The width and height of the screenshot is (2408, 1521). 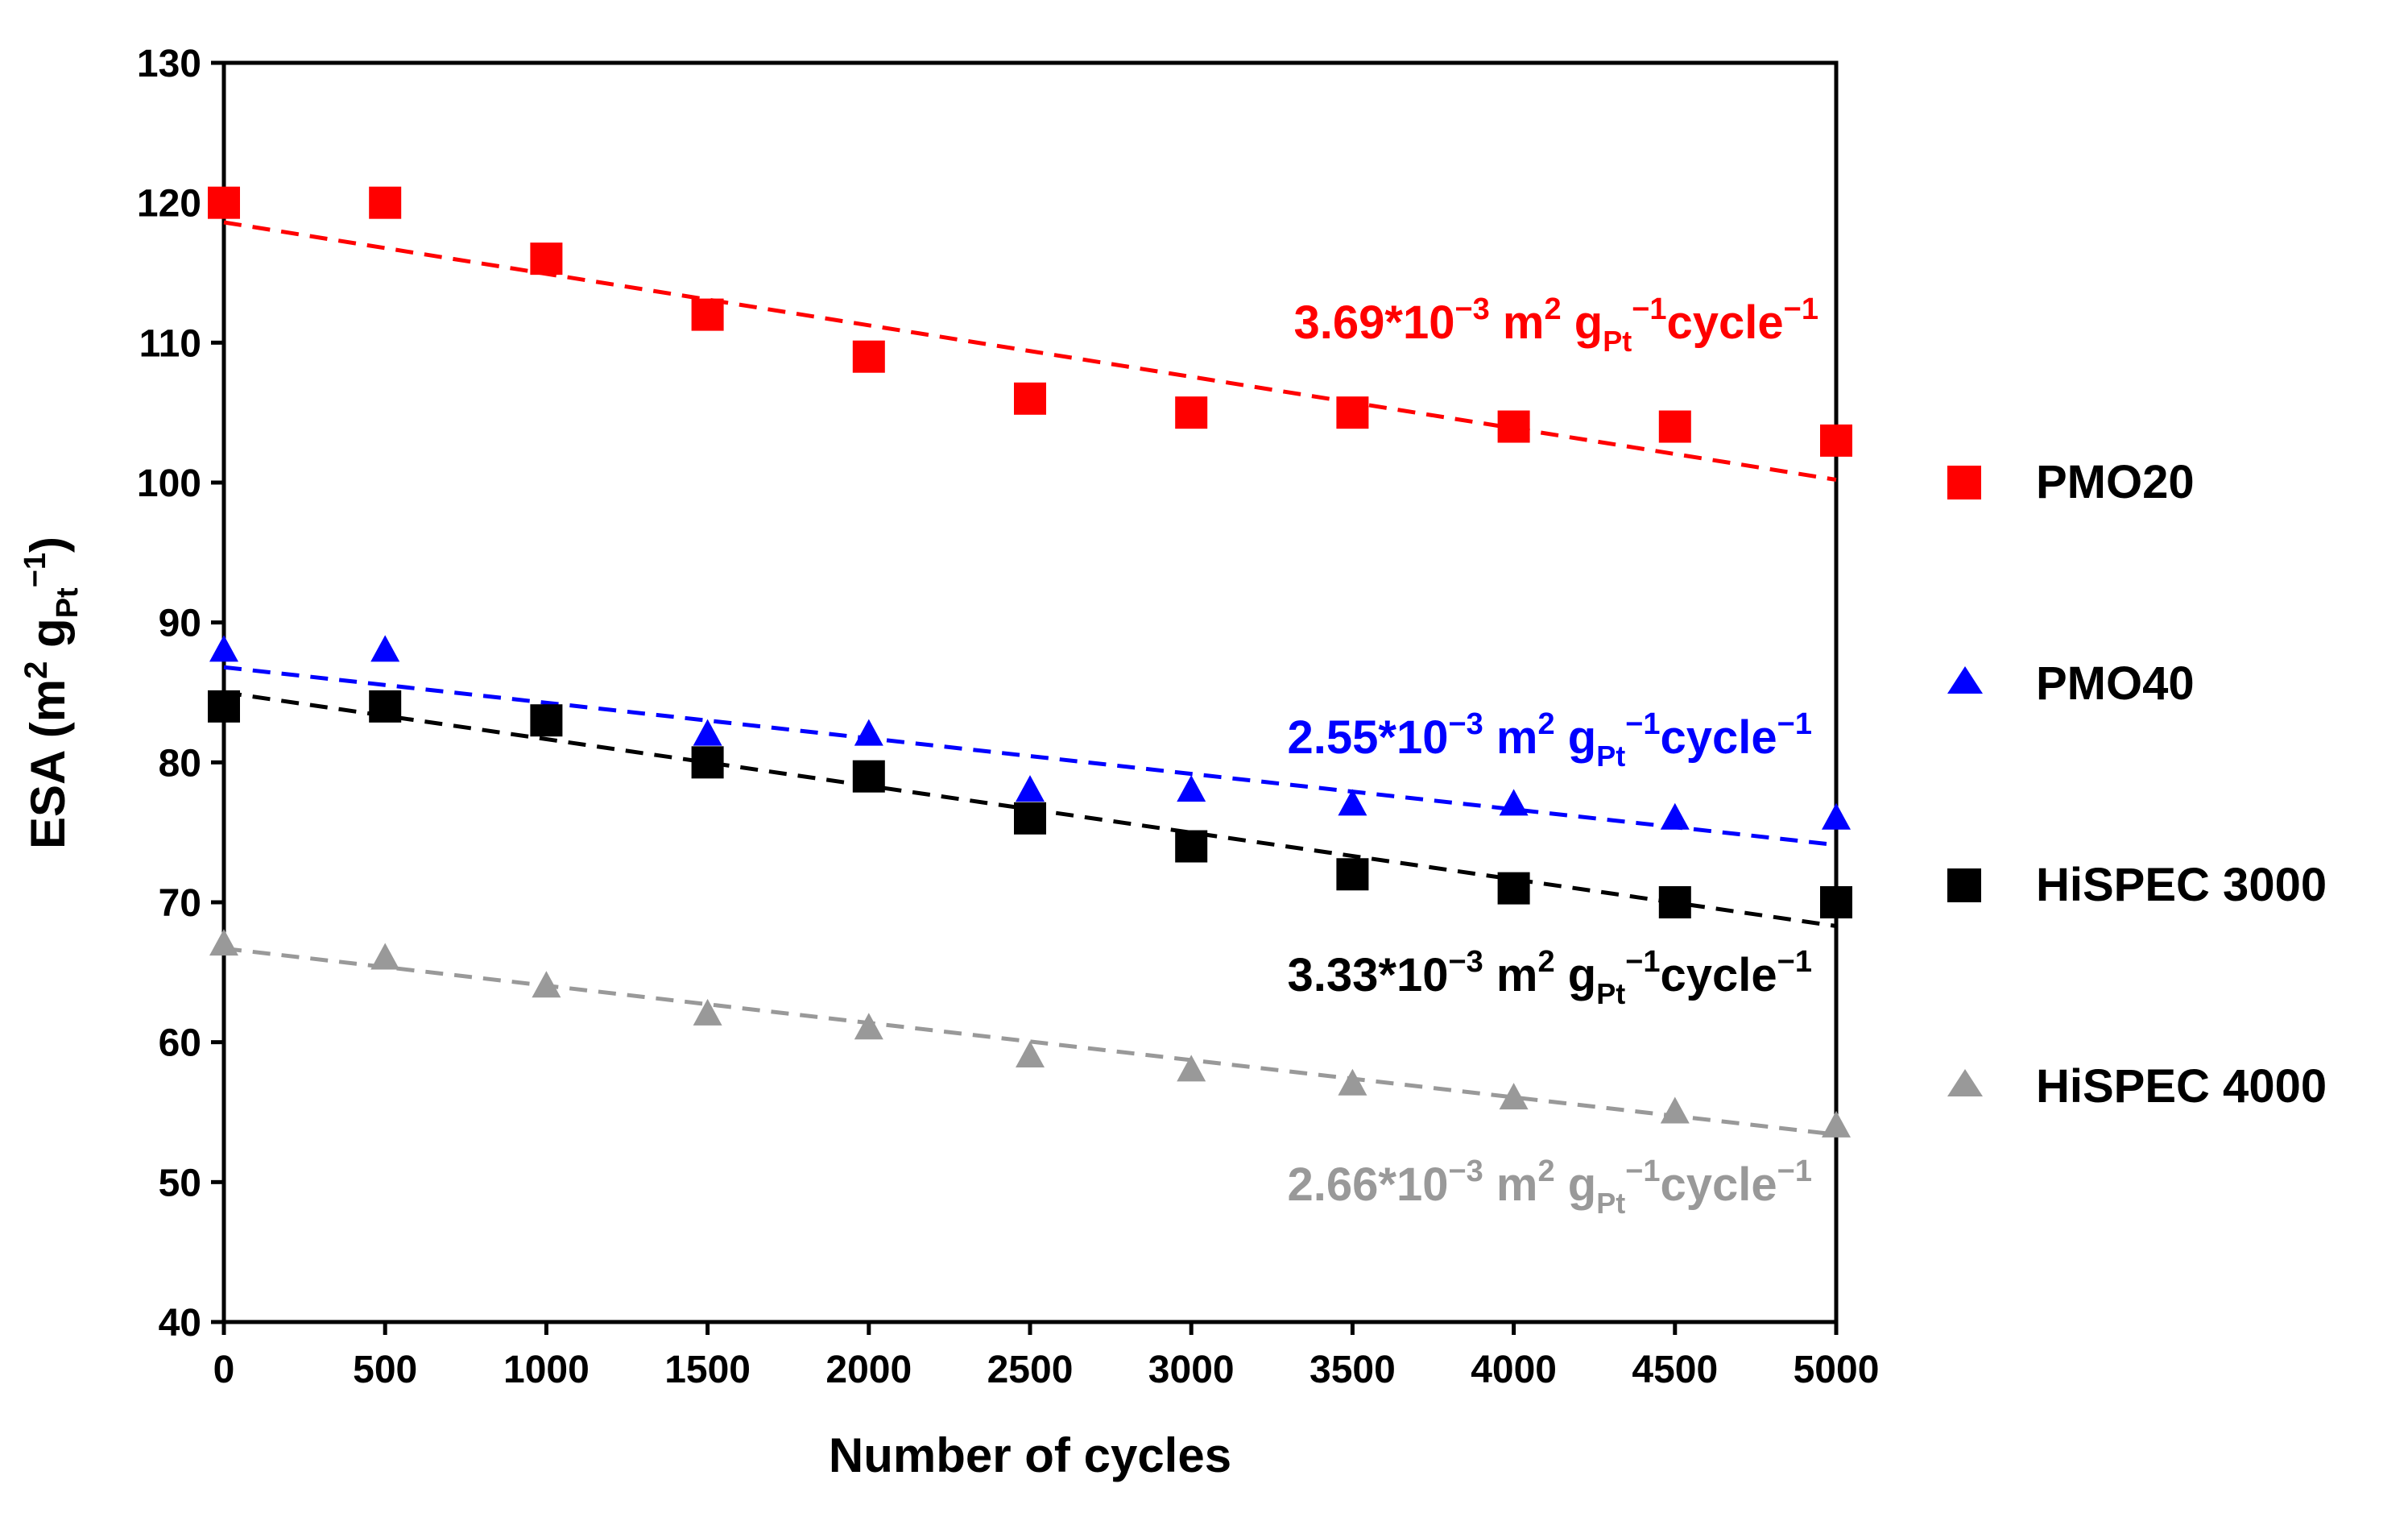 What do you see at coordinates (180, 1323) in the screenshot?
I see `y-tick-label: 40` at bounding box center [180, 1323].